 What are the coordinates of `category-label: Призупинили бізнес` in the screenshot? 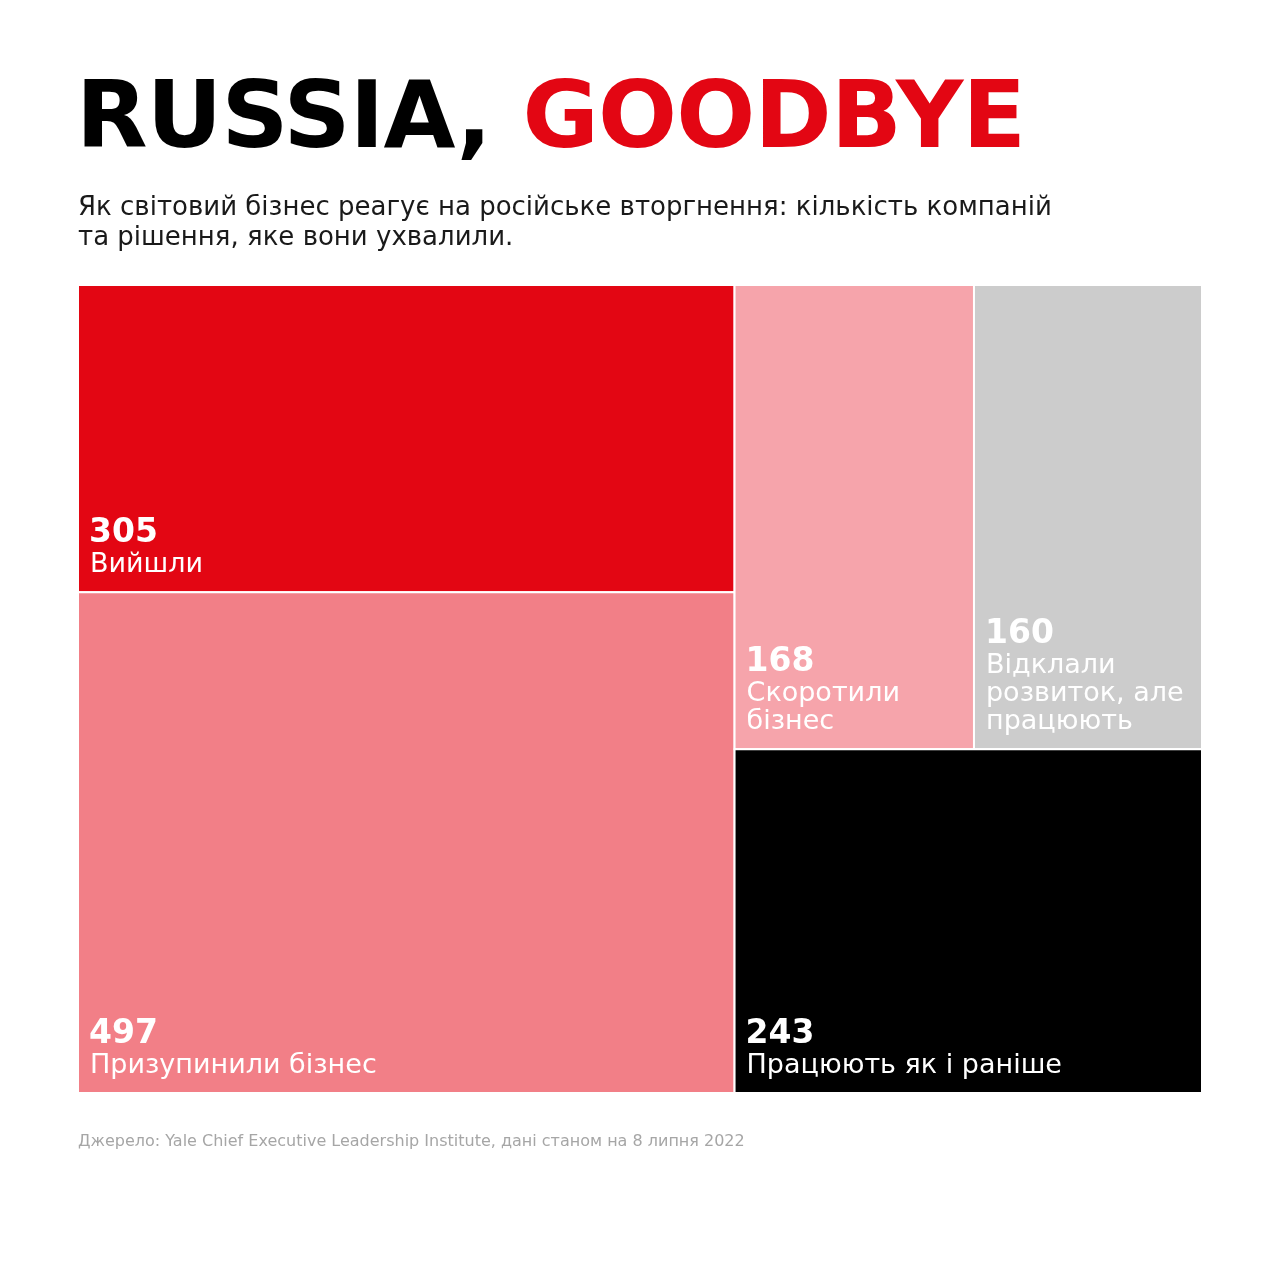 It's located at (233, 1063).